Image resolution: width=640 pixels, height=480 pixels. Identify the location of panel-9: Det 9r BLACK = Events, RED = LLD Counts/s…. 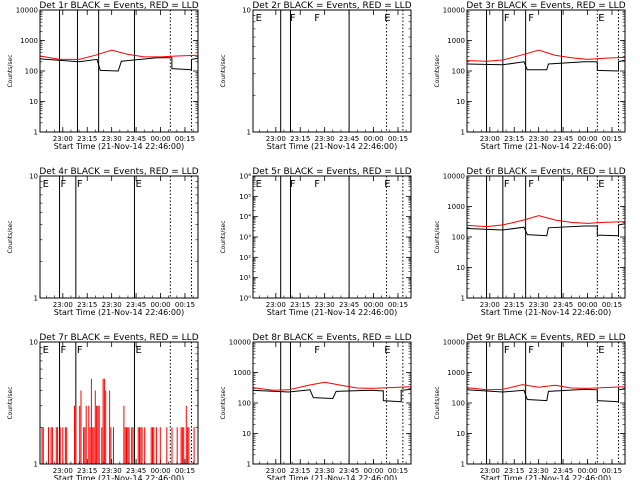
(530, 406).